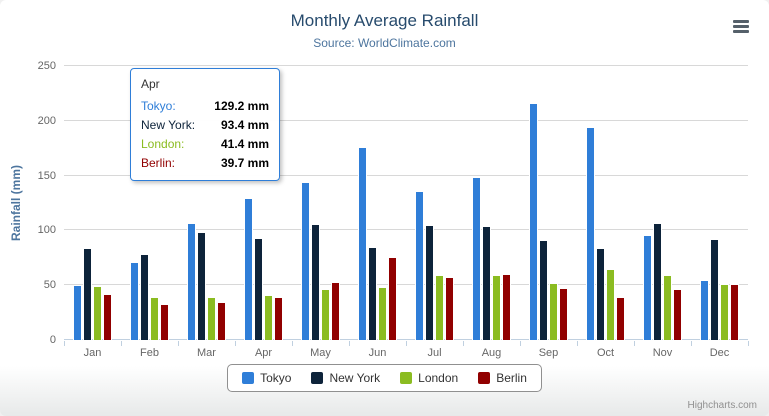  I want to click on bar-london-nov, so click(667, 307).